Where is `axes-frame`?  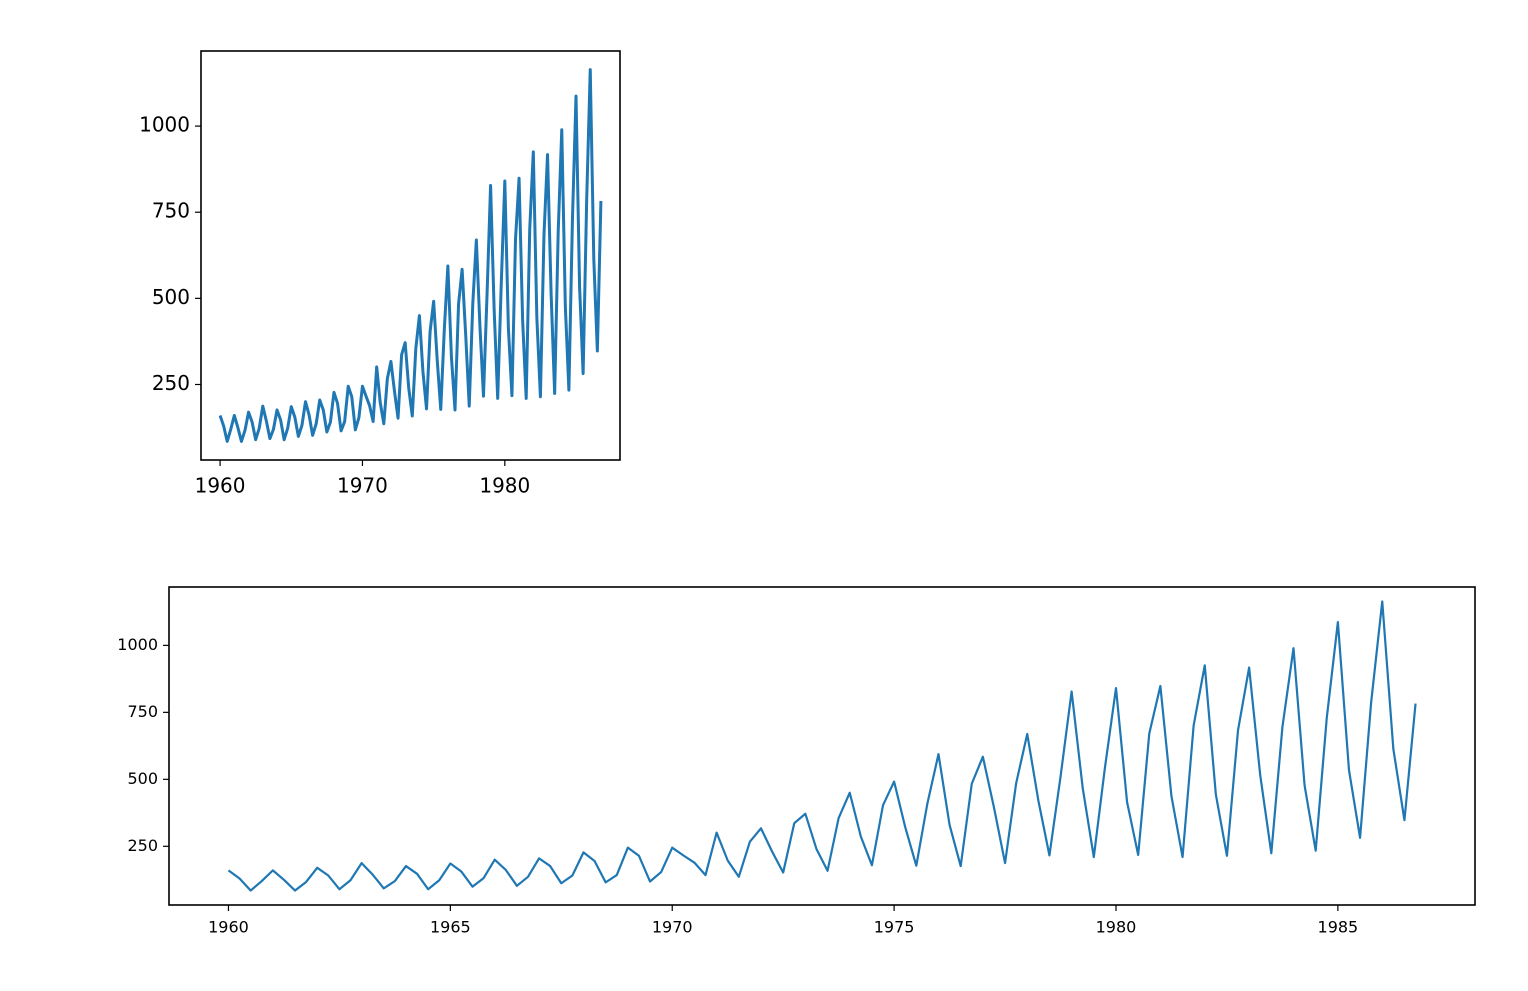 axes-frame is located at coordinates (410, 255).